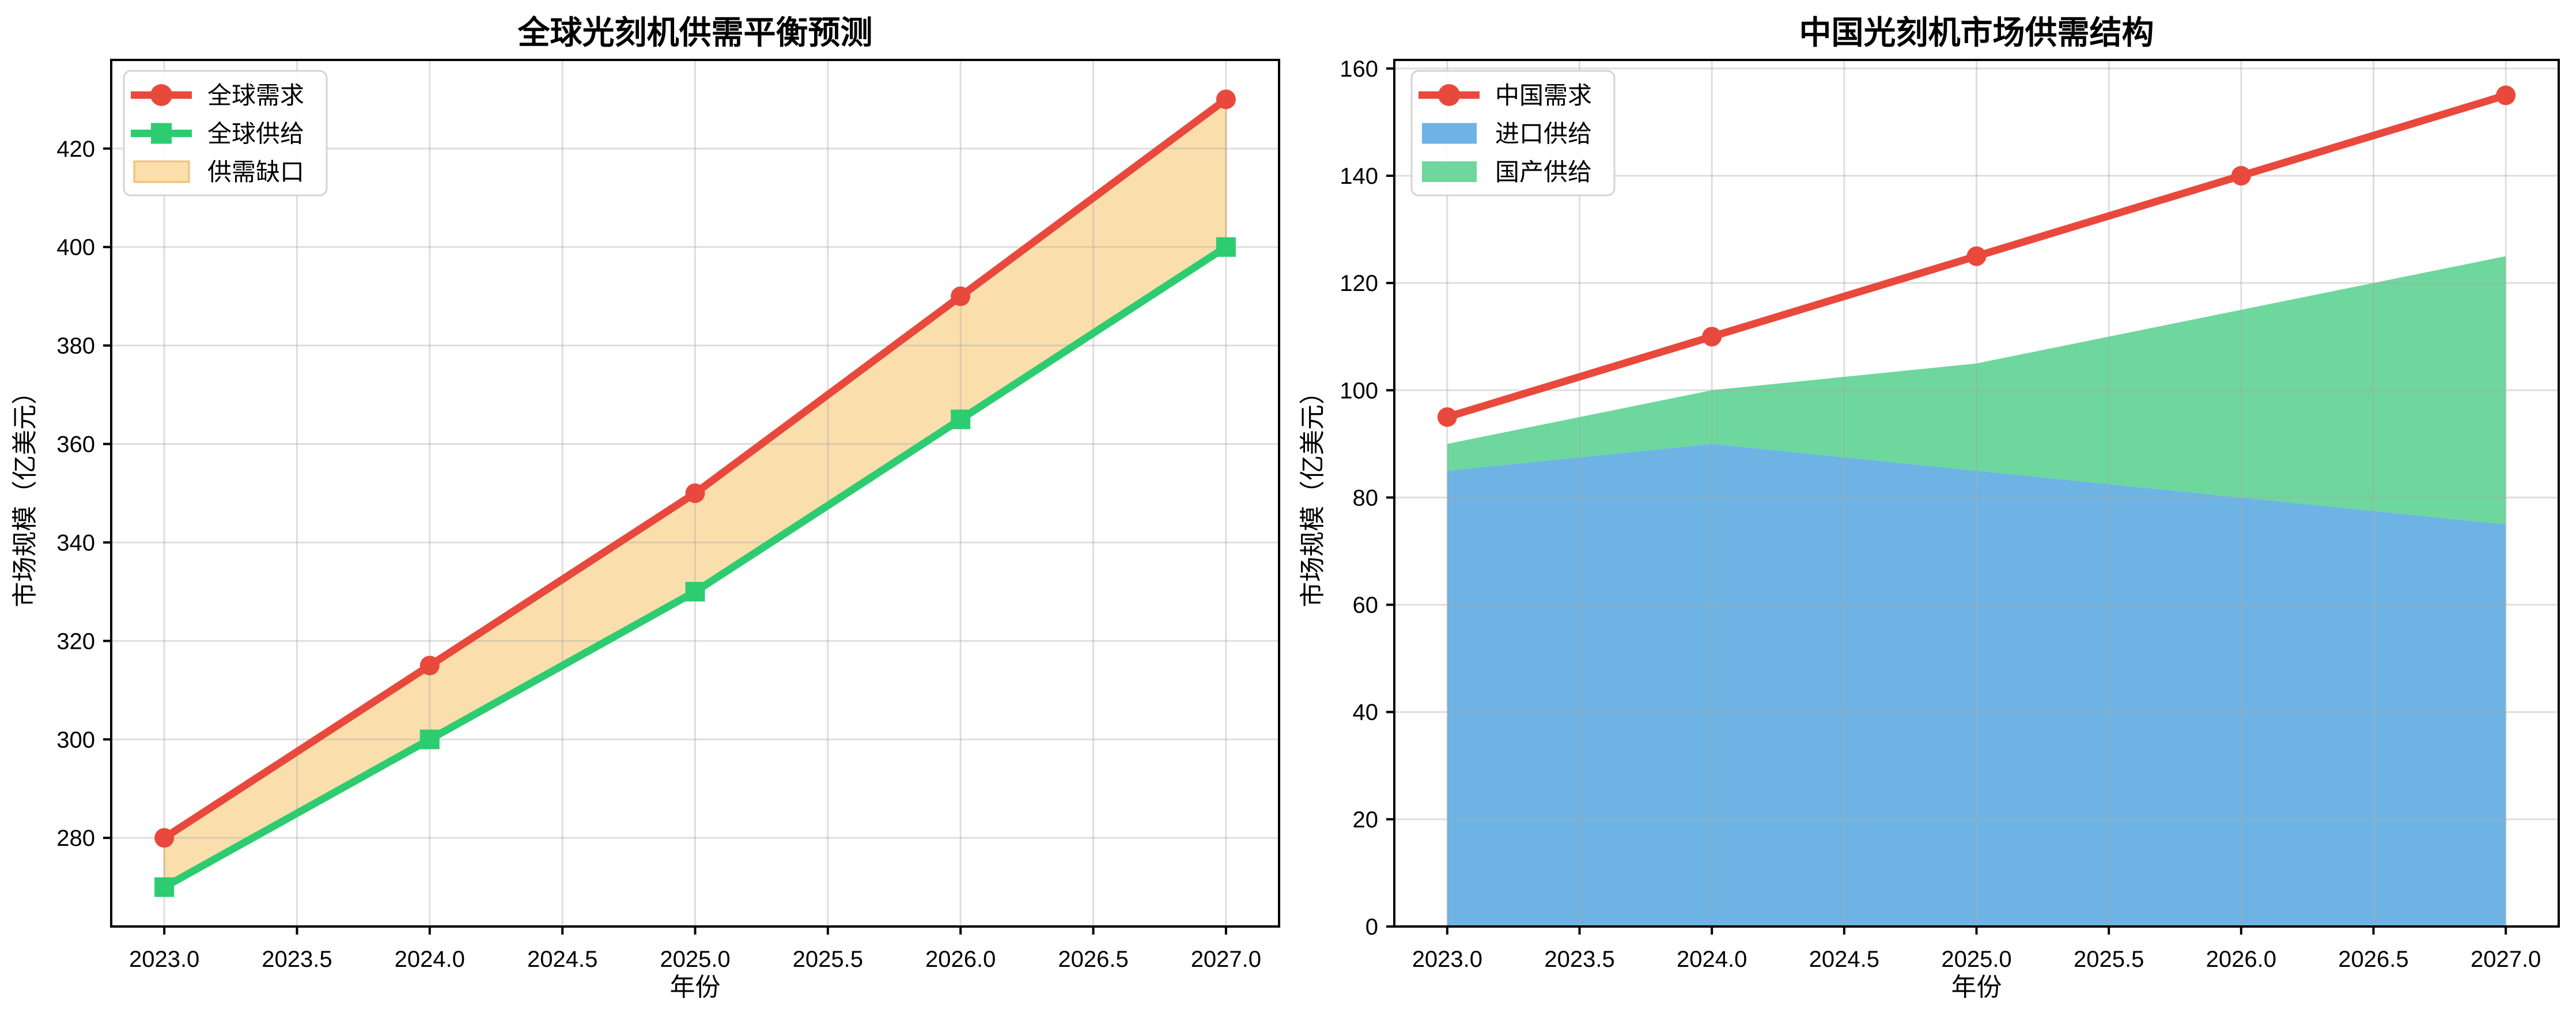  I want to click on y-tick-label: 380, so click(75, 346).